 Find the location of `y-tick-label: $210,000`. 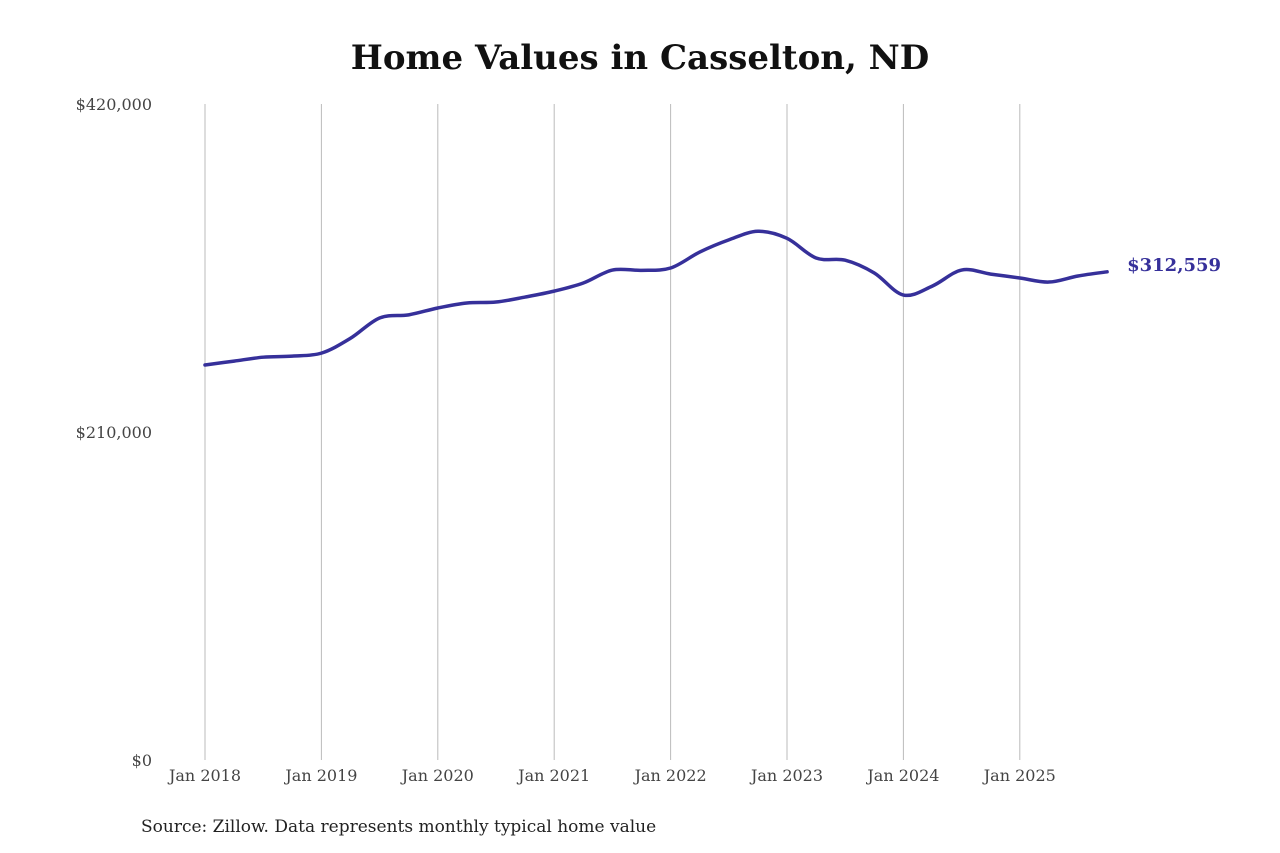

y-tick-label: $210,000 is located at coordinates (114, 432).